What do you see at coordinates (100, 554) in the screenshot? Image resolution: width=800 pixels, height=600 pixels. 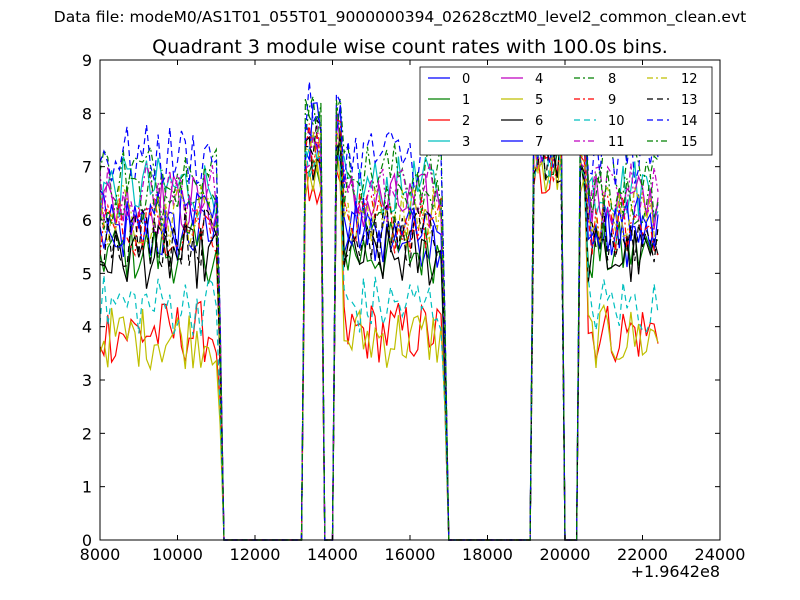 I see `x-tick-label: 8000` at bounding box center [100, 554].